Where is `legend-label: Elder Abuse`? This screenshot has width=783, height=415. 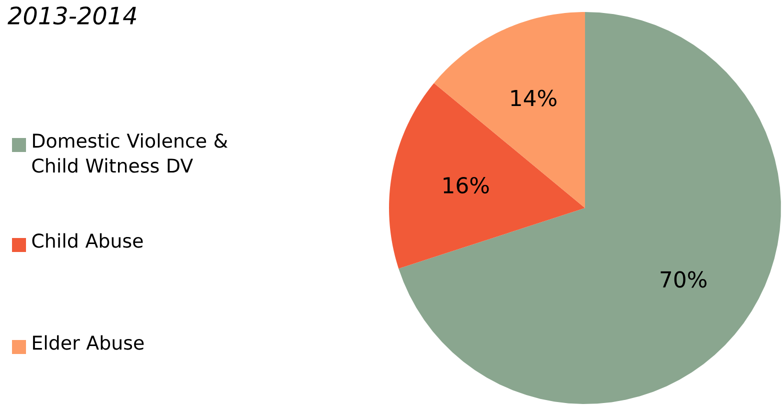 legend-label: Elder Abuse is located at coordinates (88, 342).